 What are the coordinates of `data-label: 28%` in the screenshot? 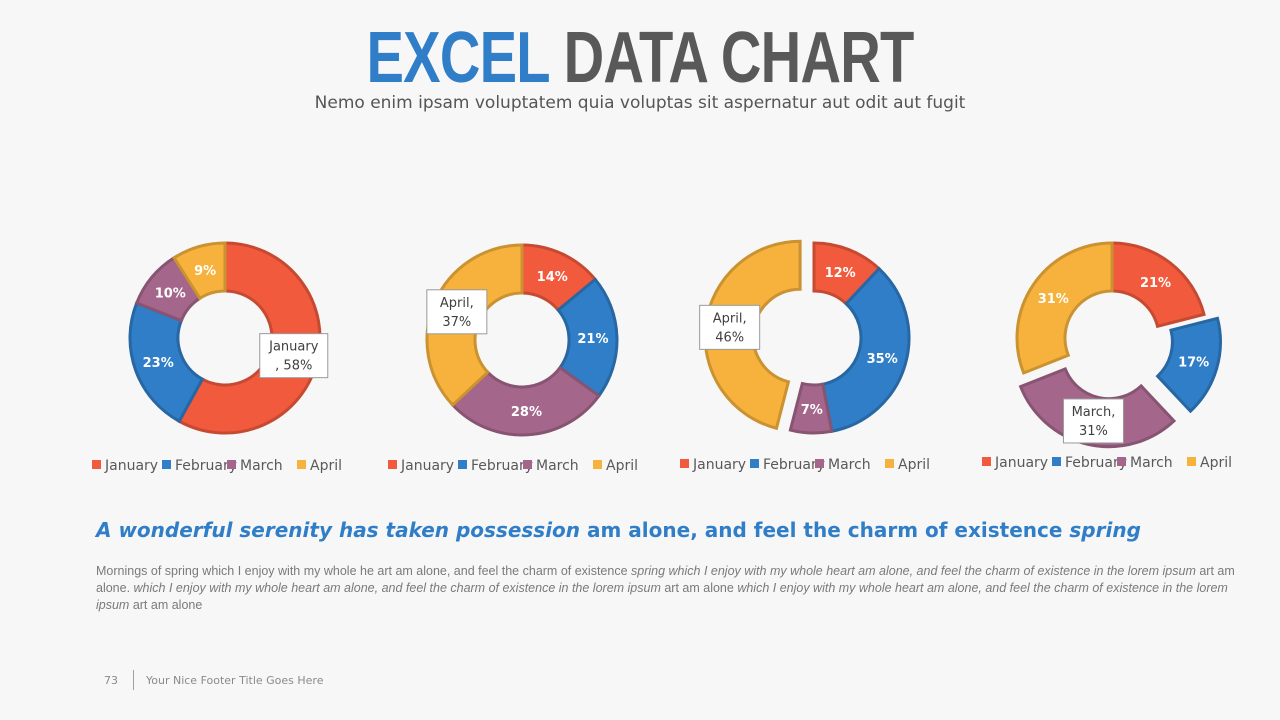 It's located at (526, 412).